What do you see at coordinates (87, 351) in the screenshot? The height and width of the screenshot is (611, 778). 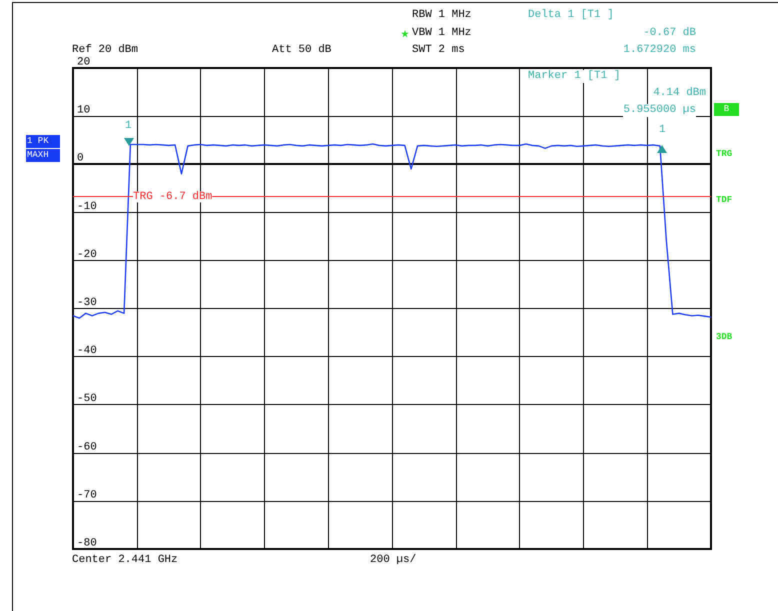 I see `y-tick-label: -40` at bounding box center [87, 351].